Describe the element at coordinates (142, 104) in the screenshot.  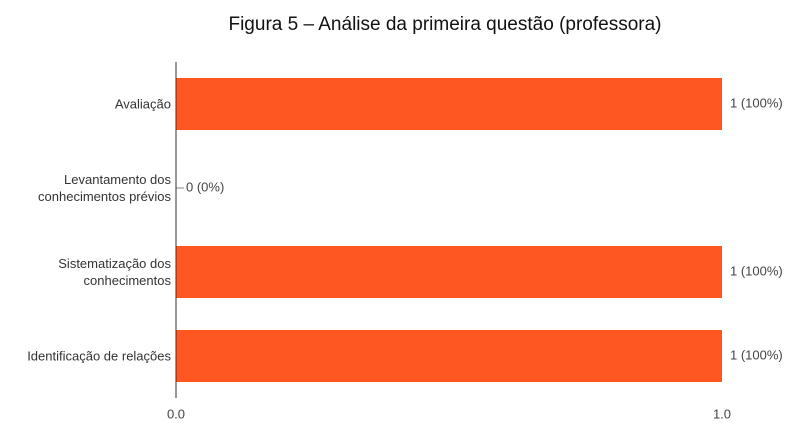
I see `category-label: Avaliação` at that location.